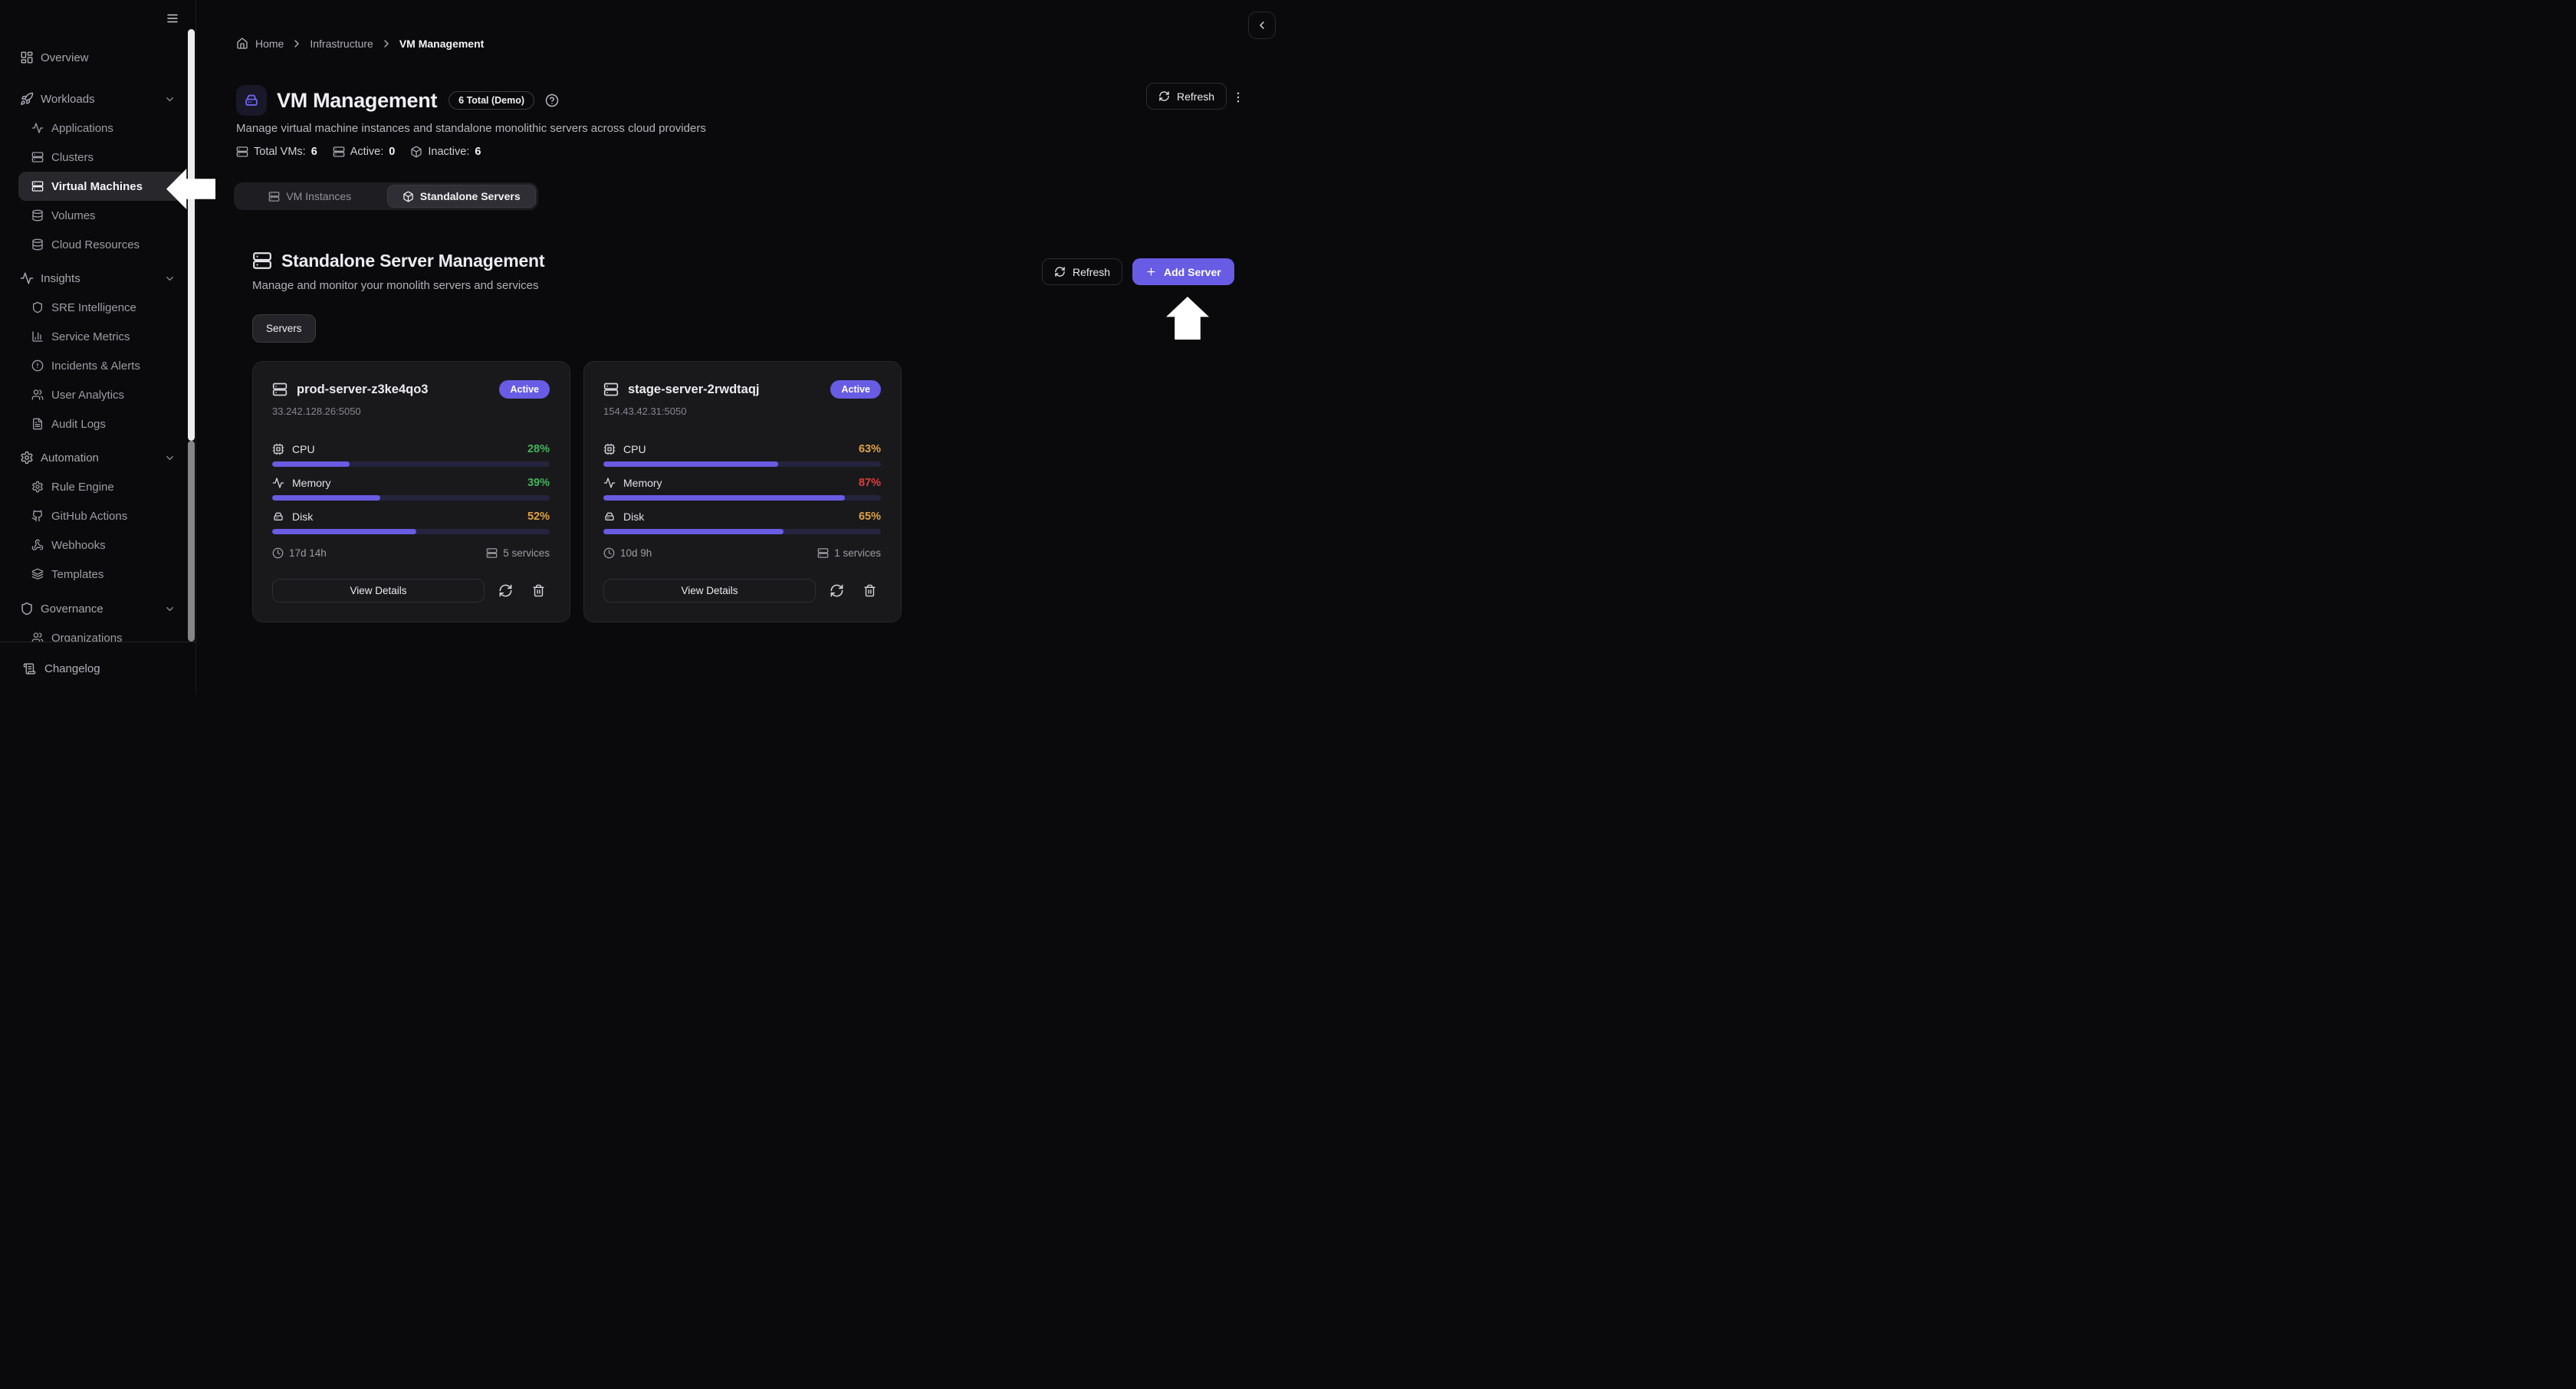 This screenshot has width=2576, height=1389. Describe the element at coordinates (102, 365) in the screenshot. I see `sidebar-item-incidents-alerts: Incidents & Alerts` at that location.